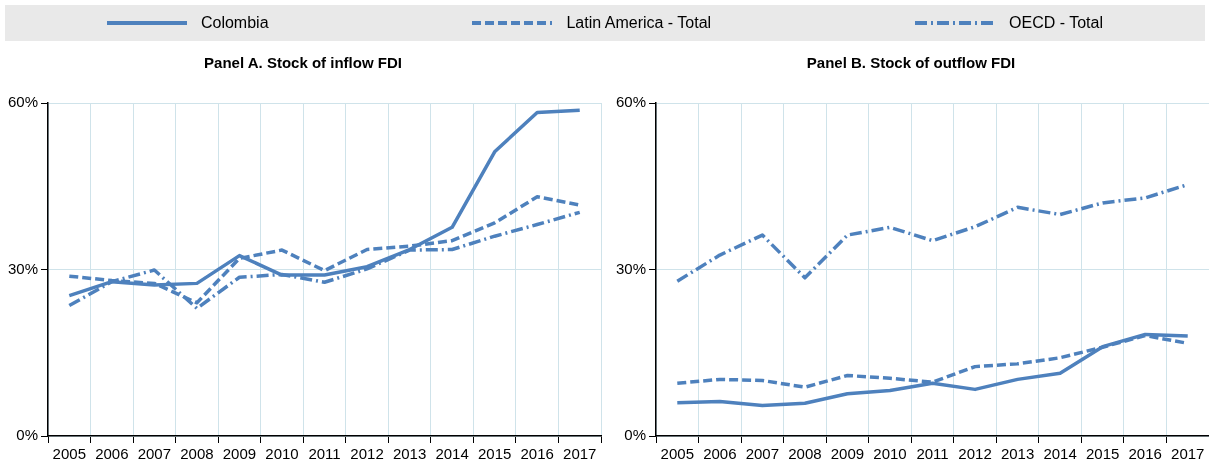 The width and height of the screenshot is (1209, 471). Describe the element at coordinates (1056, 23) in the screenshot. I see `legend-label: OECD - Total` at that location.